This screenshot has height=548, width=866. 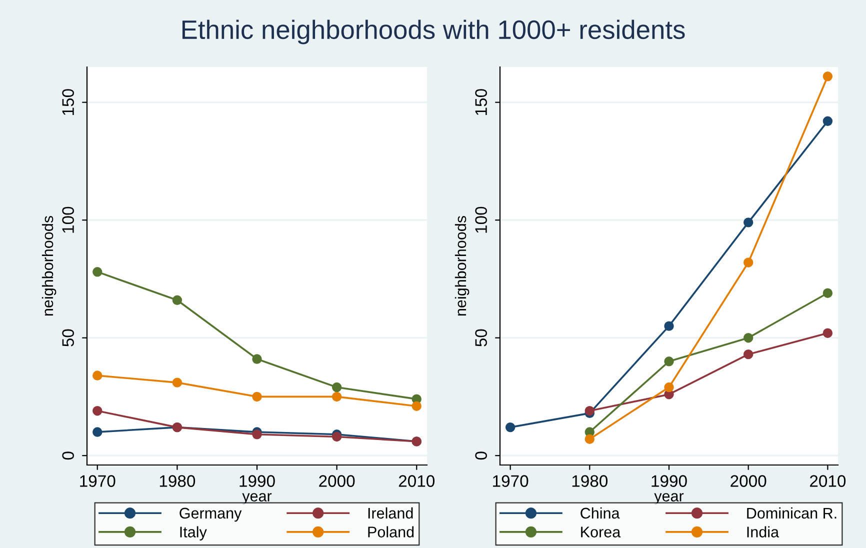 What do you see at coordinates (390, 513) in the screenshot?
I see `legend-label: Ireland` at bounding box center [390, 513].